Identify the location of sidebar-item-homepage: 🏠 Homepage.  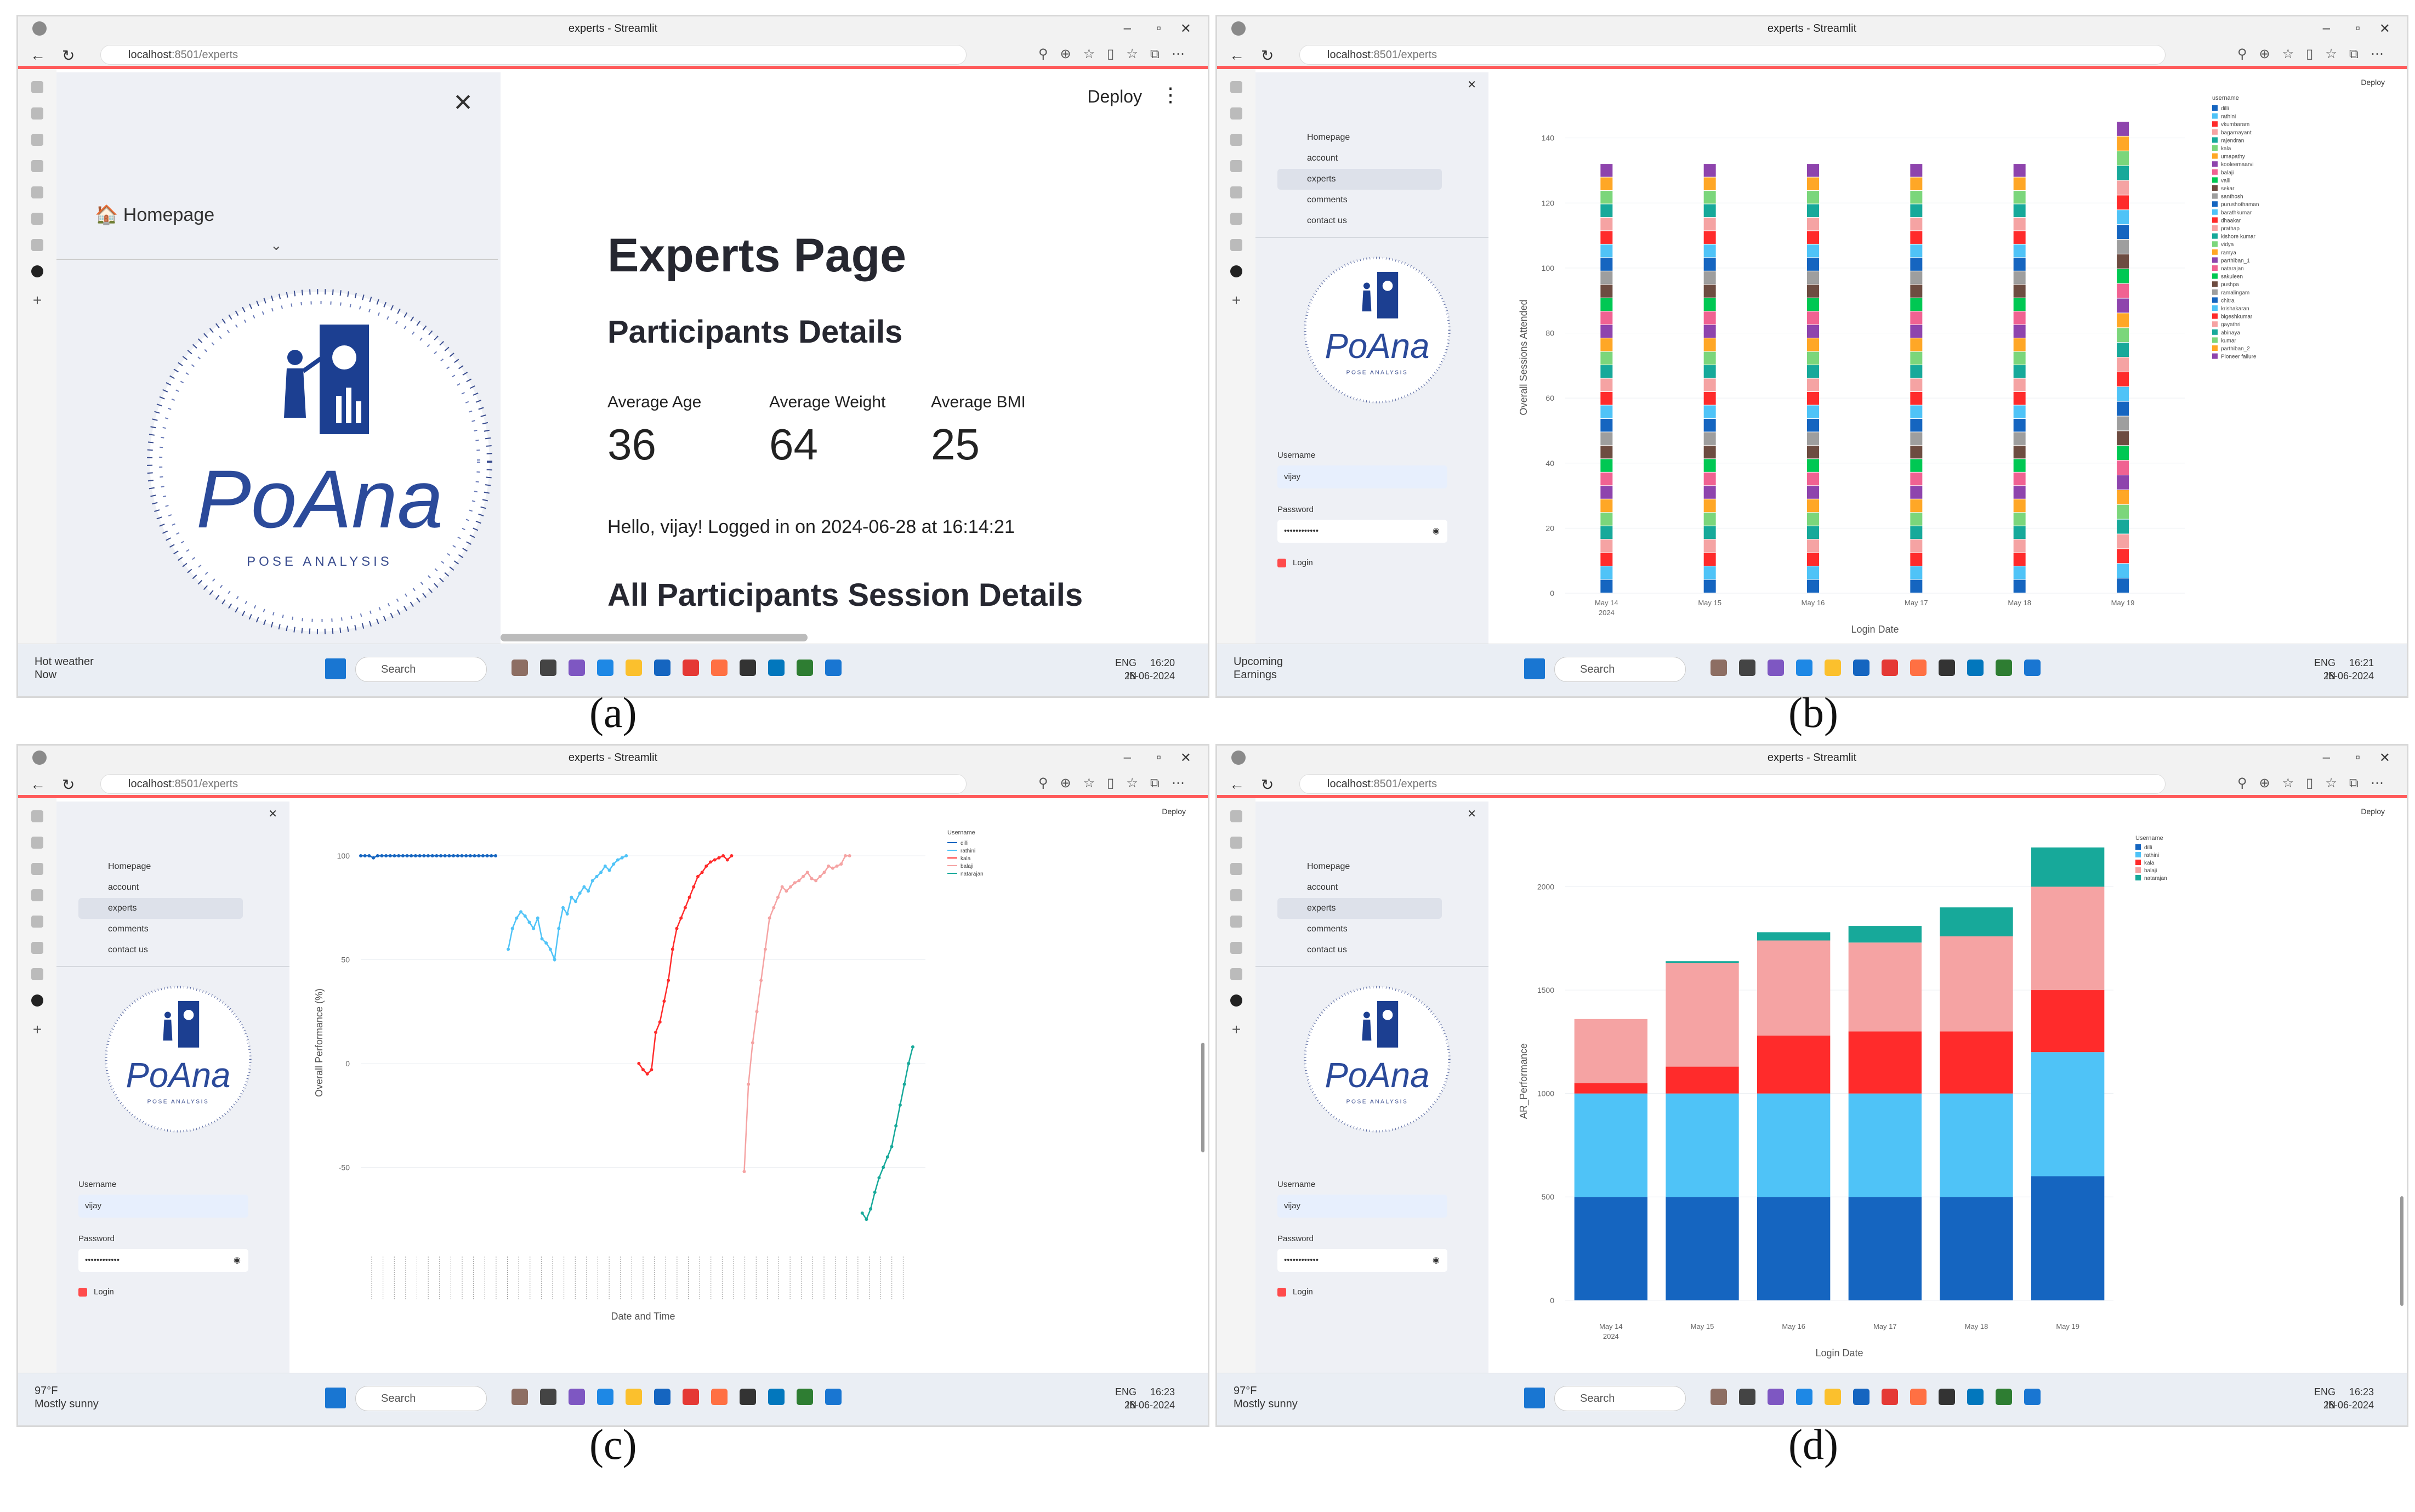
(155, 214).